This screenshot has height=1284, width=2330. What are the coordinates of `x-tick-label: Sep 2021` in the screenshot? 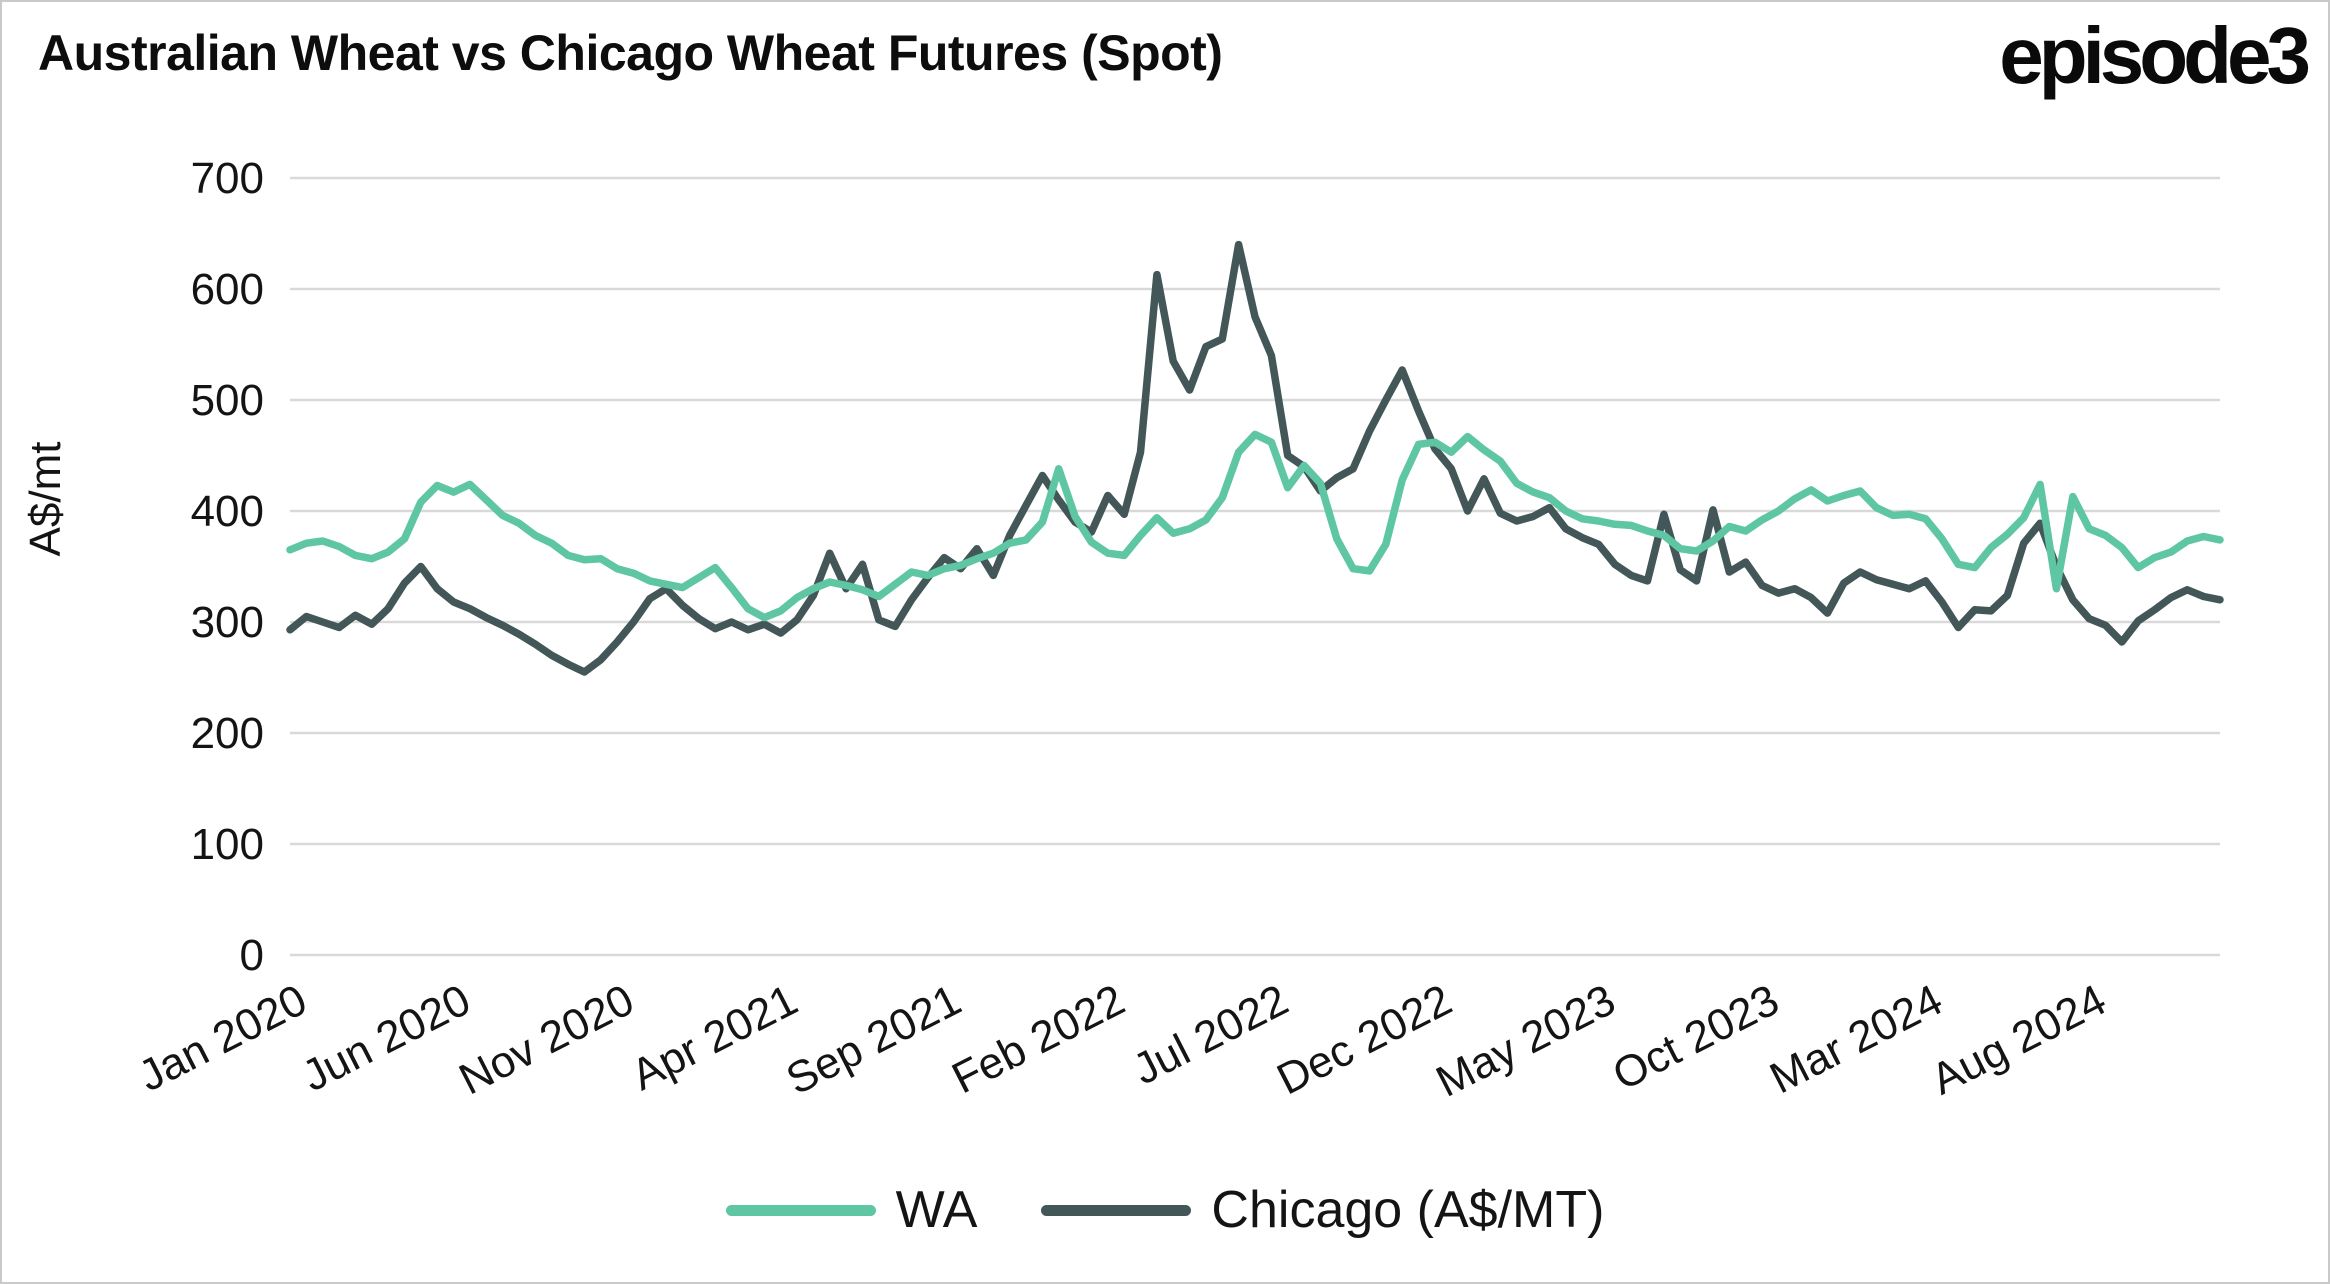 It's located at (874, 1039).